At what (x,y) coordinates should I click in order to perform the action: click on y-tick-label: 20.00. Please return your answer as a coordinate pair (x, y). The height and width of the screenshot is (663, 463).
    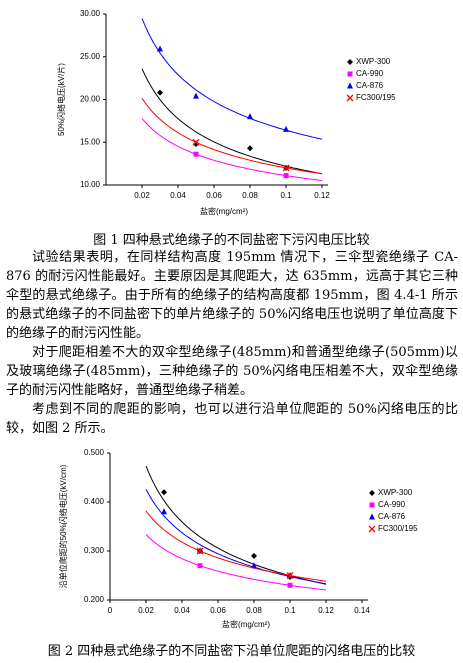
    Looking at the image, I should click on (90, 99).